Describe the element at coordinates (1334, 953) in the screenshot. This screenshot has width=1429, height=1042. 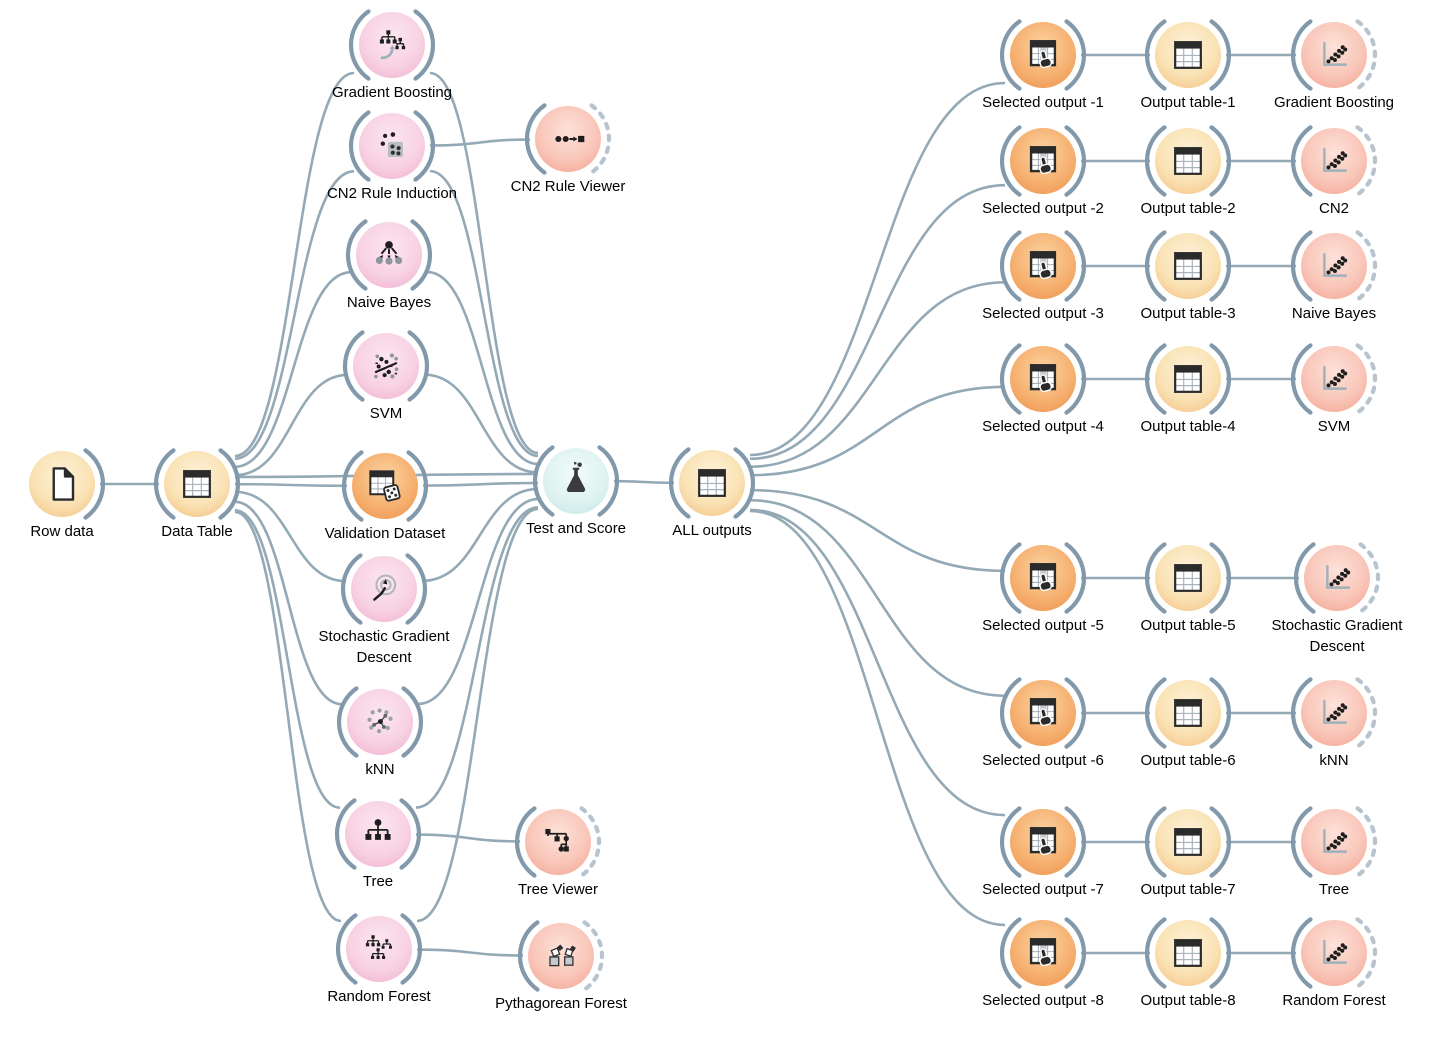
I see `node-plot-random-forest` at that location.